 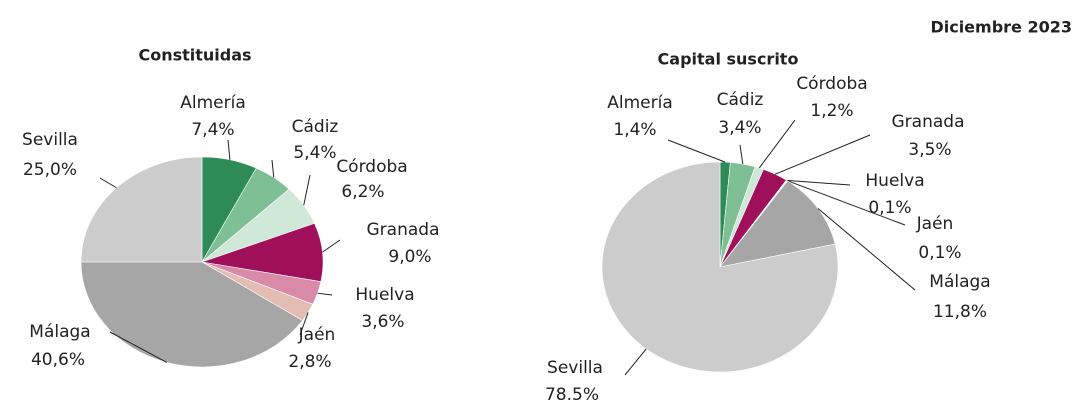 I want to click on slice-value: 2,8%, so click(x=309, y=362).